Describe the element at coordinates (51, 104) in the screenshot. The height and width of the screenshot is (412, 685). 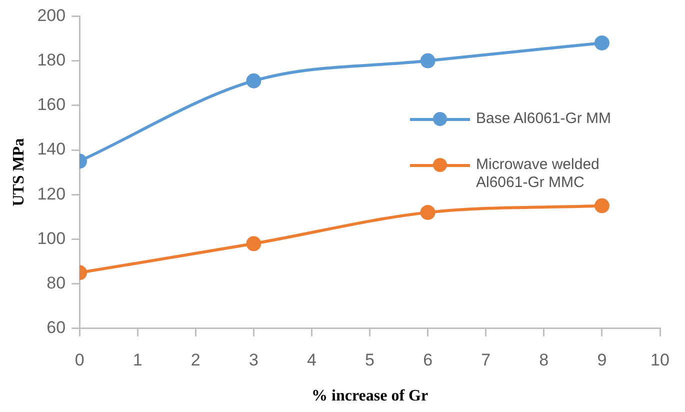
I see `y-tick-label: 160` at that location.